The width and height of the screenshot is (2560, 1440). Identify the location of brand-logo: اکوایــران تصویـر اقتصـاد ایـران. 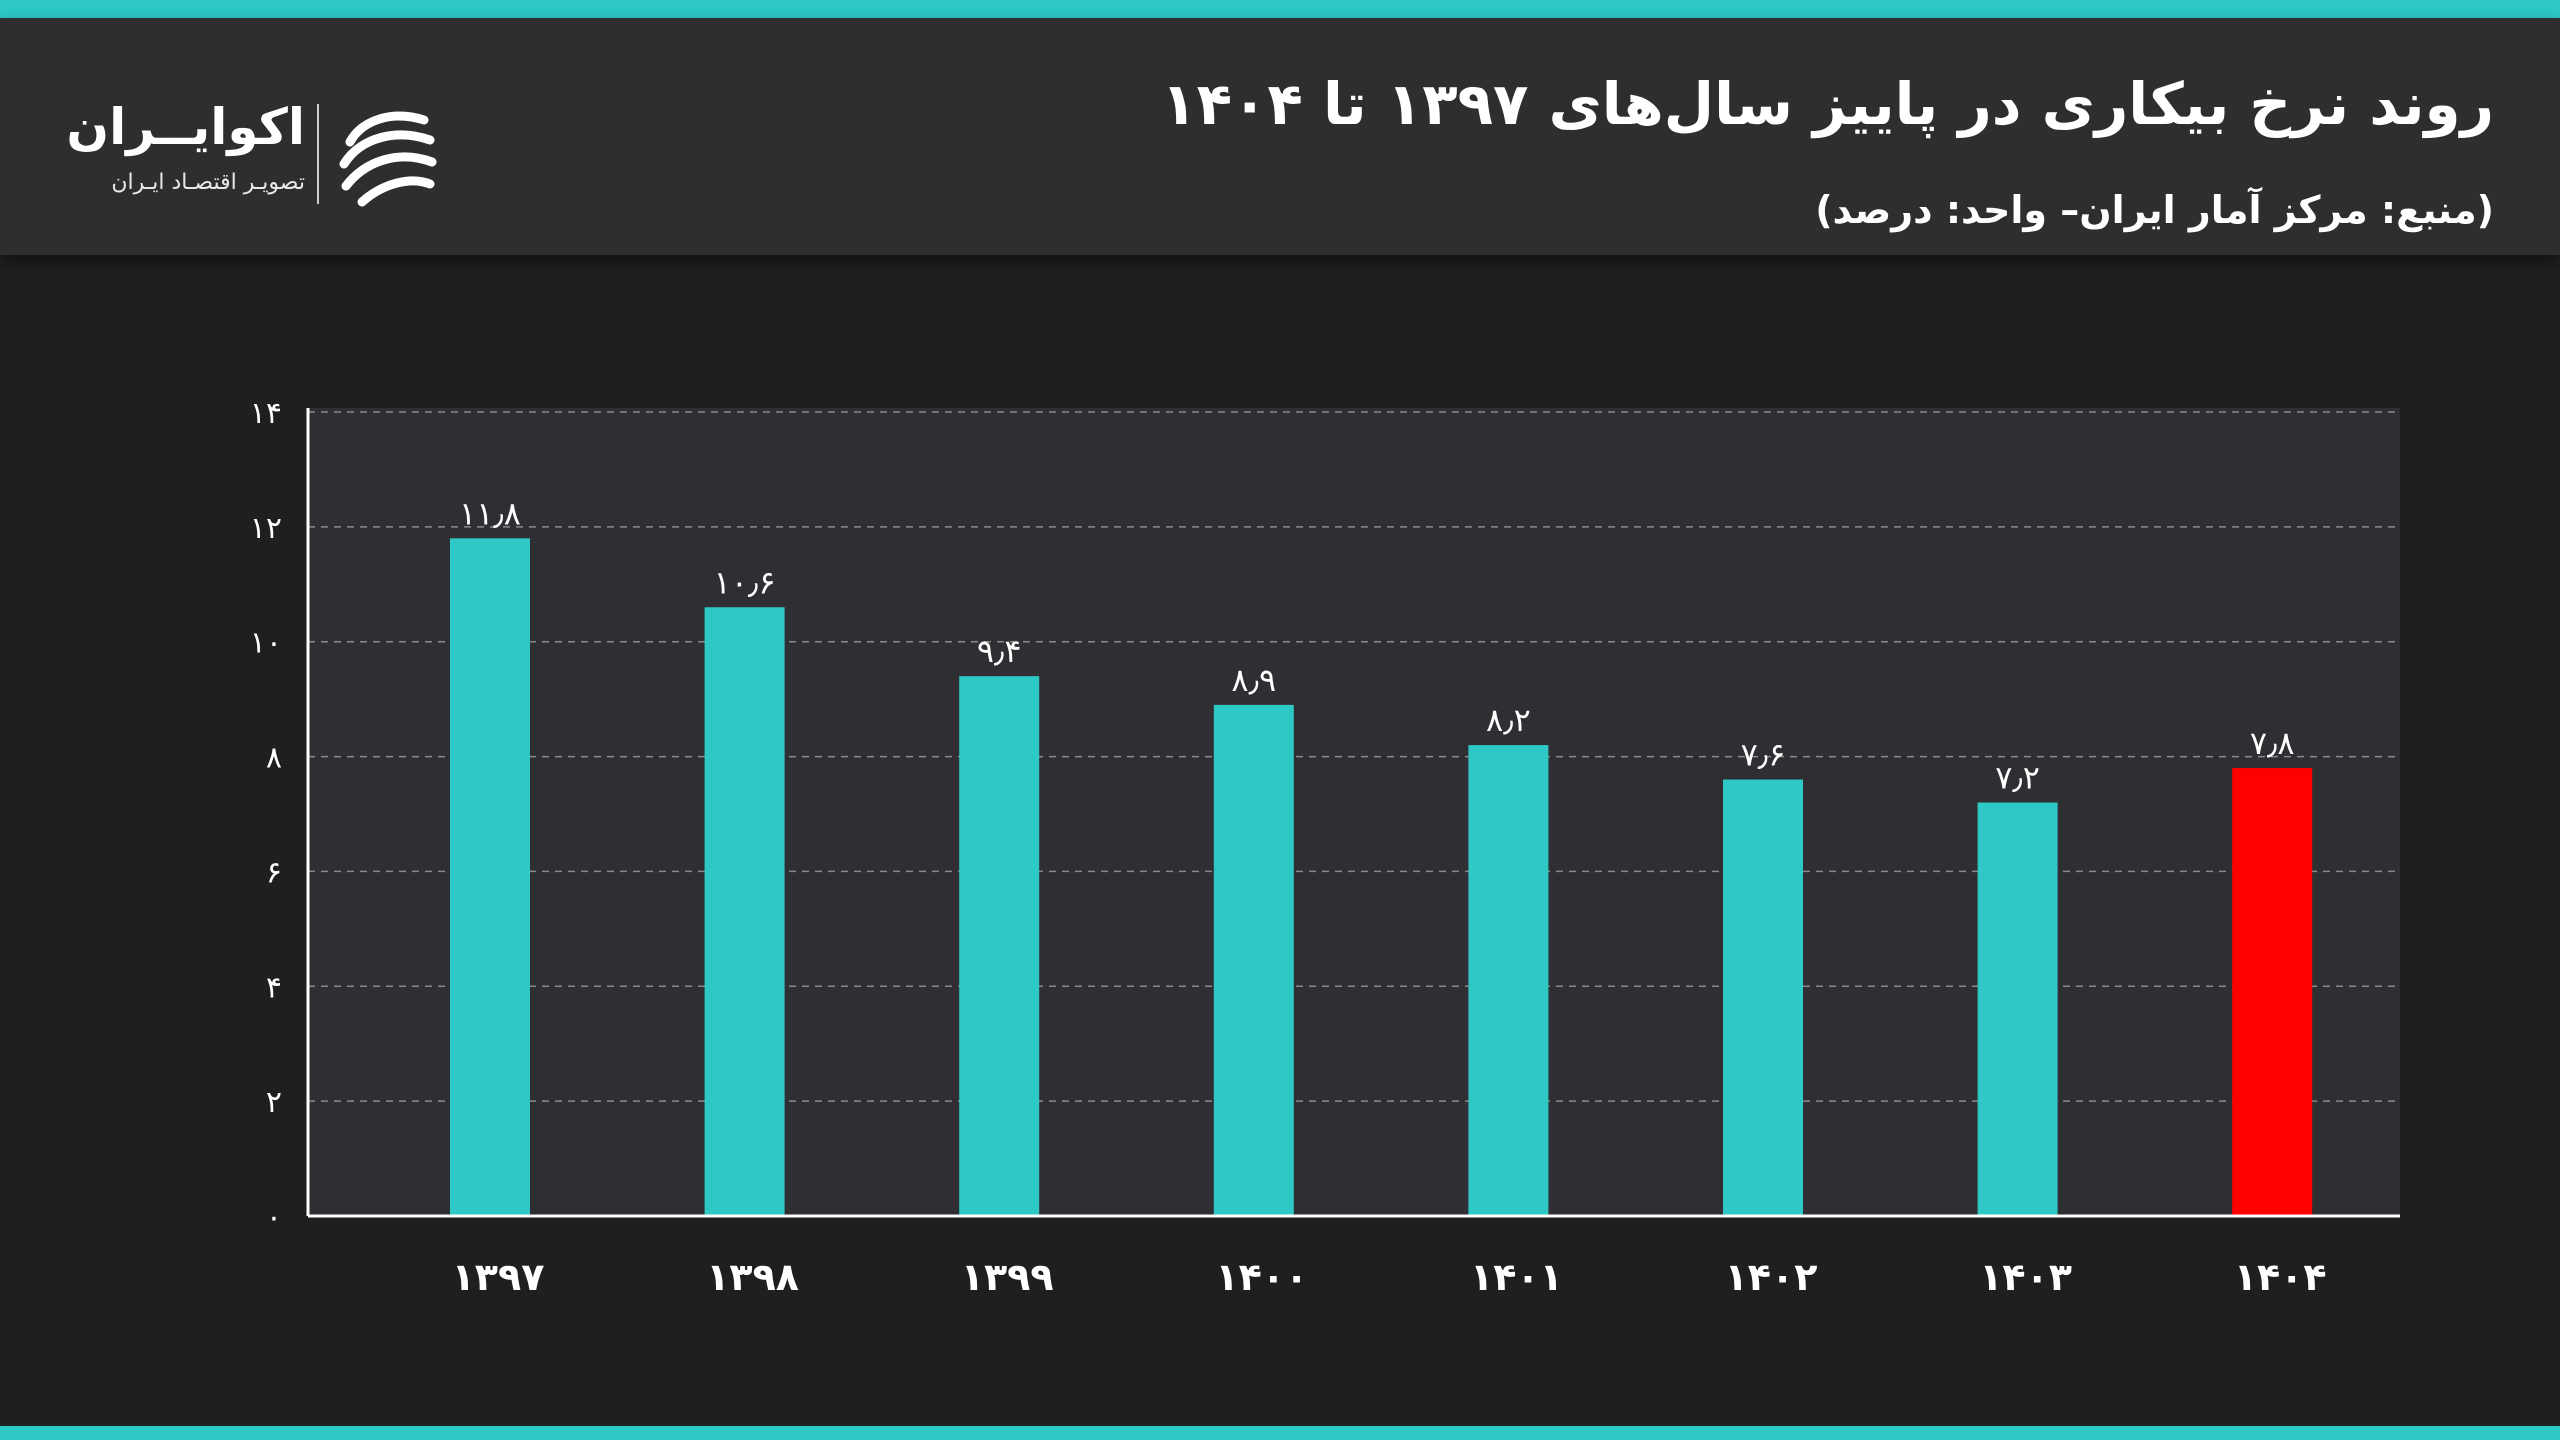
(258, 155).